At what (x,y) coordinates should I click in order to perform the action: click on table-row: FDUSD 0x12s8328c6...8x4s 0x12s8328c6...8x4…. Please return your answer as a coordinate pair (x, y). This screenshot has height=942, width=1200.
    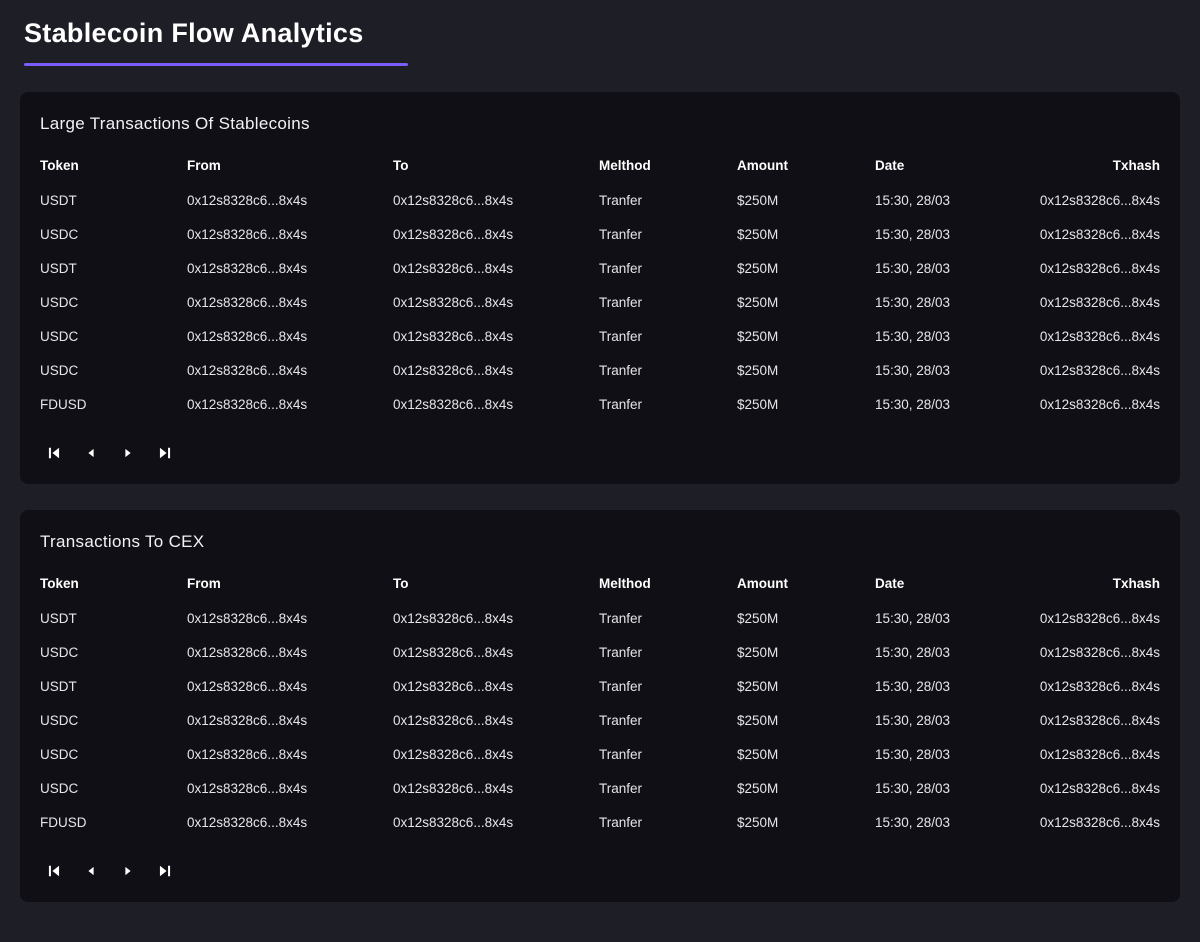
    Looking at the image, I should click on (600, 405).